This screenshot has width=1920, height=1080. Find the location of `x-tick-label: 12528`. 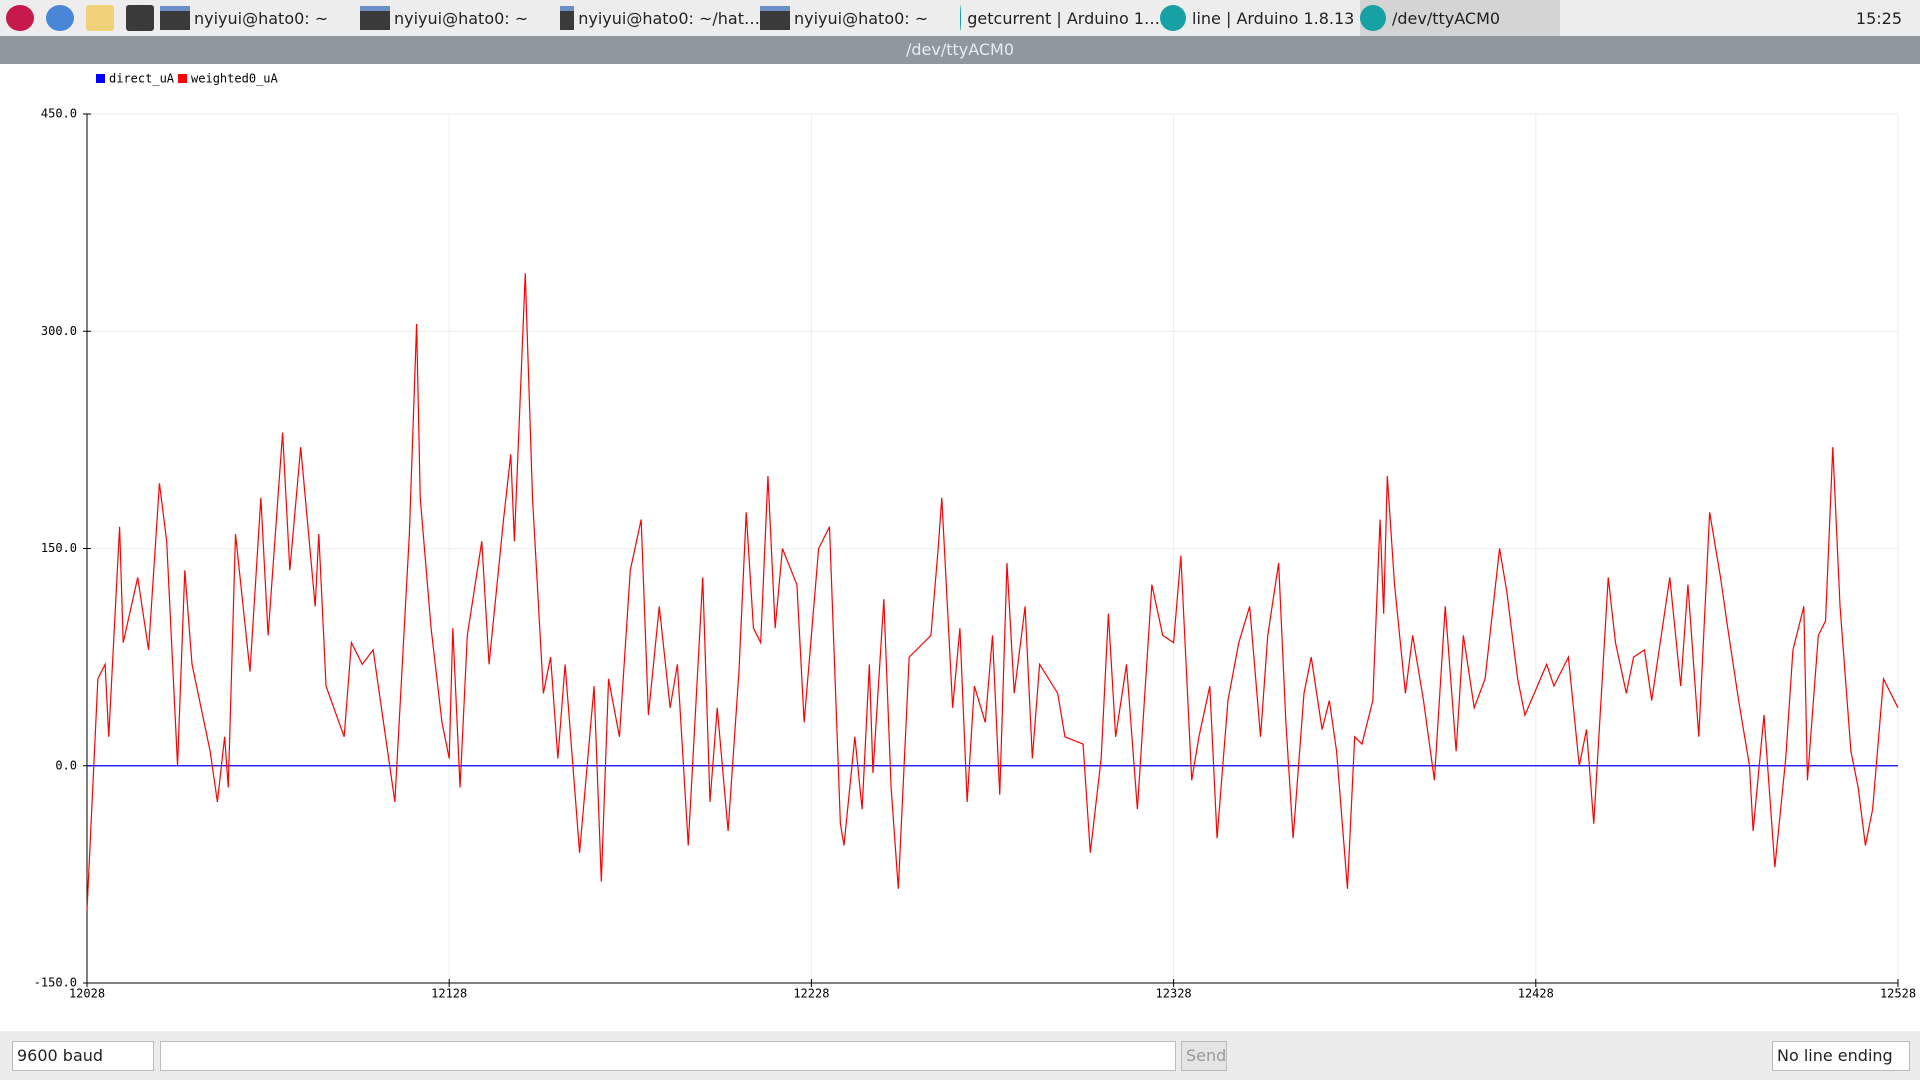

x-tick-label: 12528 is located at coordinates (1898, 994).